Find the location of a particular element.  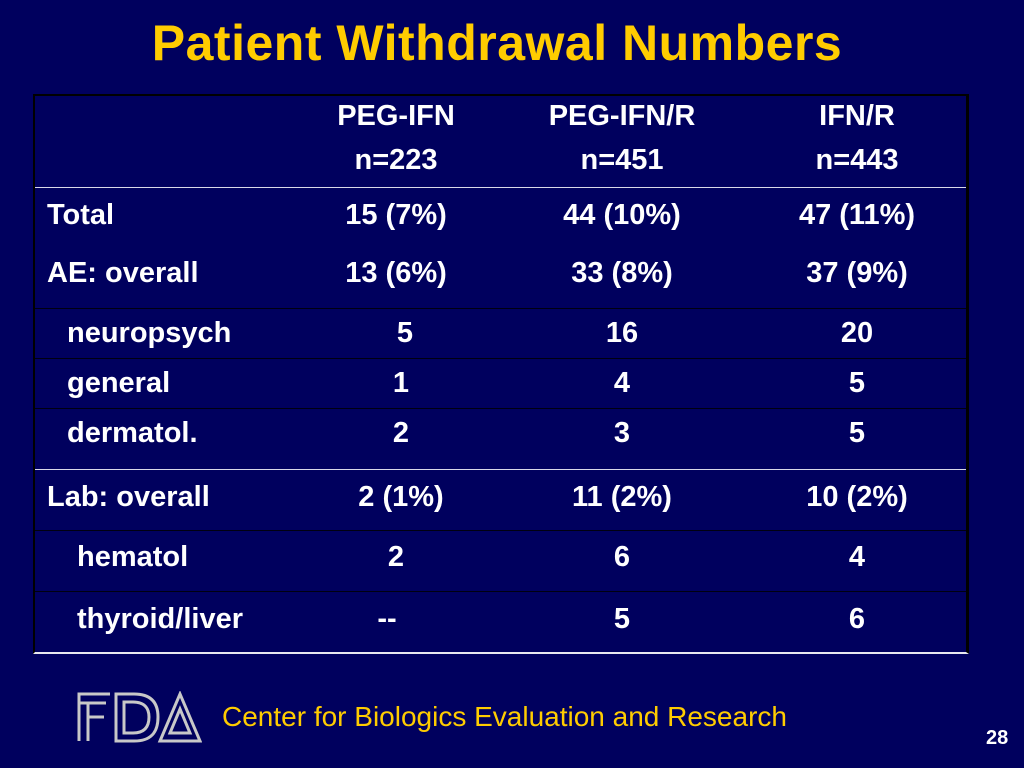

cell-total-ifn-r: 47 (11%) is located at coordinates (857, 215).